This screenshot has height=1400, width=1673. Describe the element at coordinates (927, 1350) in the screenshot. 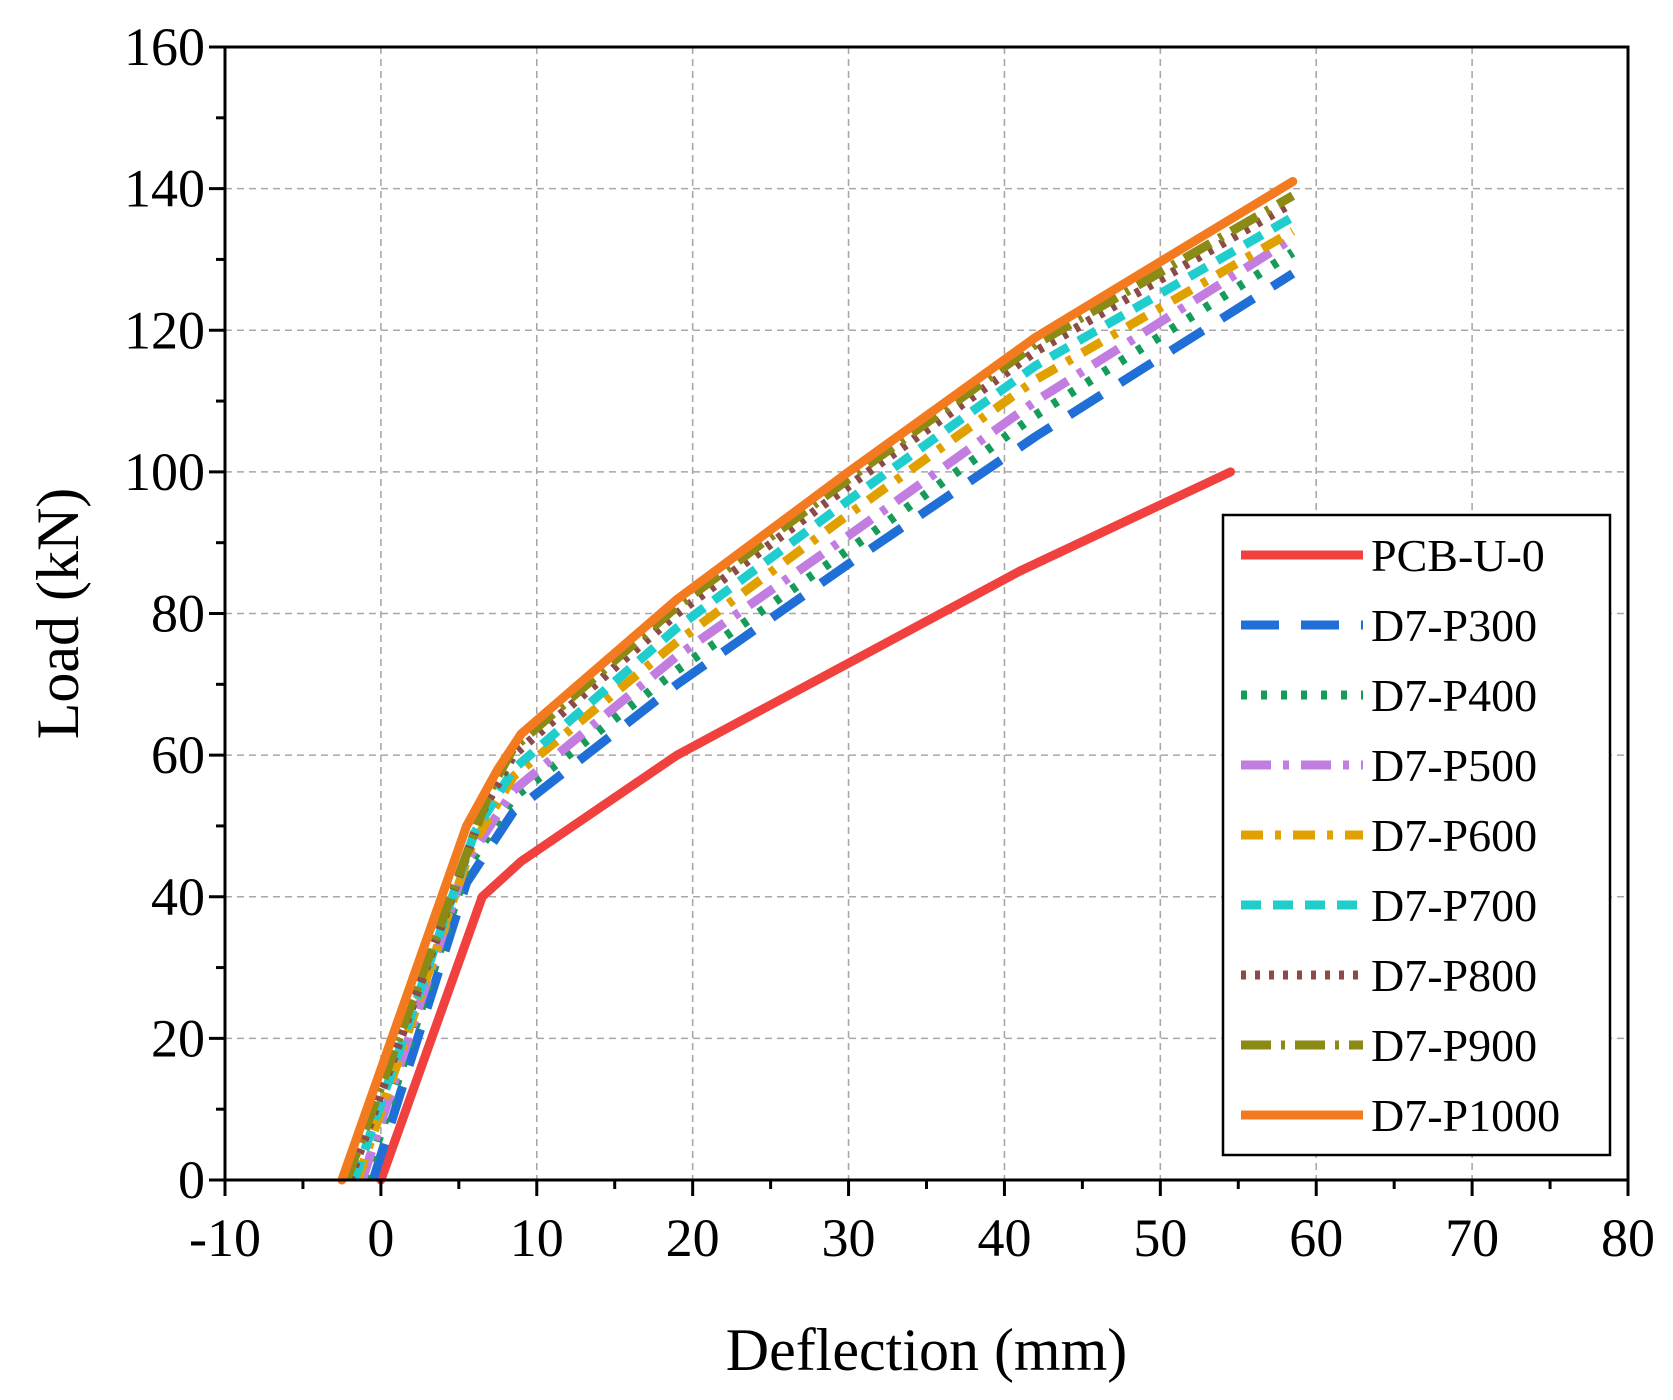

I see `x-axis-title: Deflection (mm)` at that location.